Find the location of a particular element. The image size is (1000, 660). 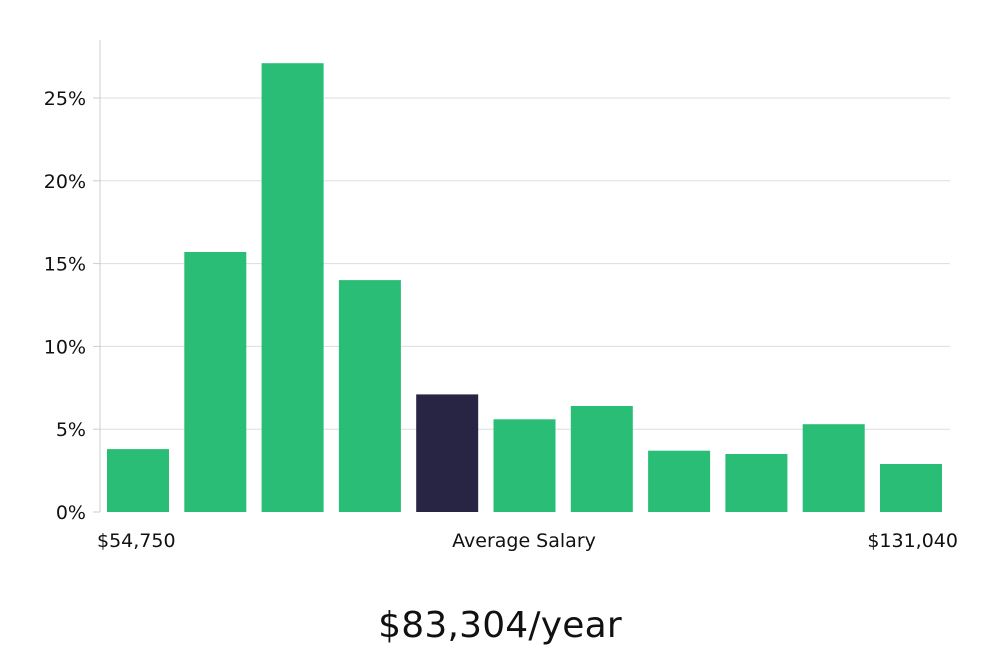

y-tick-label: 5% is located at coordinates (71, 430).